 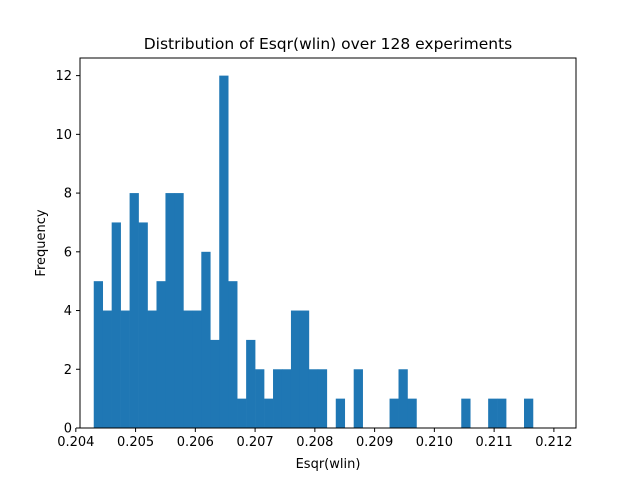 What do you see at coordinates (434, 442) in the screenshot?
I see `x-tick-label: 0.210` at bounding box center [434, 442].